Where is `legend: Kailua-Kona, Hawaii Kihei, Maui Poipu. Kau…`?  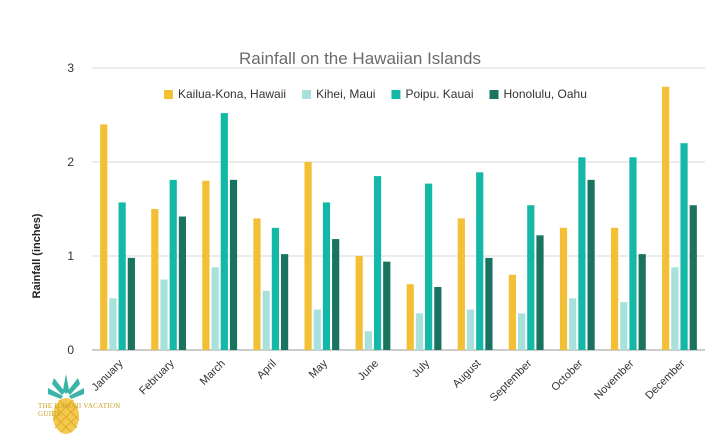 legend: Kailua-Kona, Hawaii Kihei, Maui Poipu. Kau… is located at coordinates (375, 94).